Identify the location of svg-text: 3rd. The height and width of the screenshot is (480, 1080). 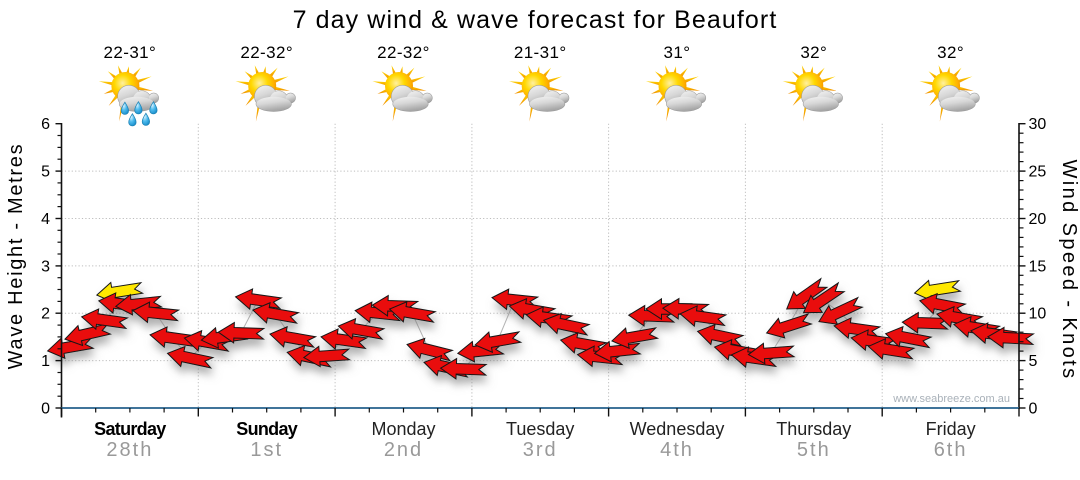
(540, 450).